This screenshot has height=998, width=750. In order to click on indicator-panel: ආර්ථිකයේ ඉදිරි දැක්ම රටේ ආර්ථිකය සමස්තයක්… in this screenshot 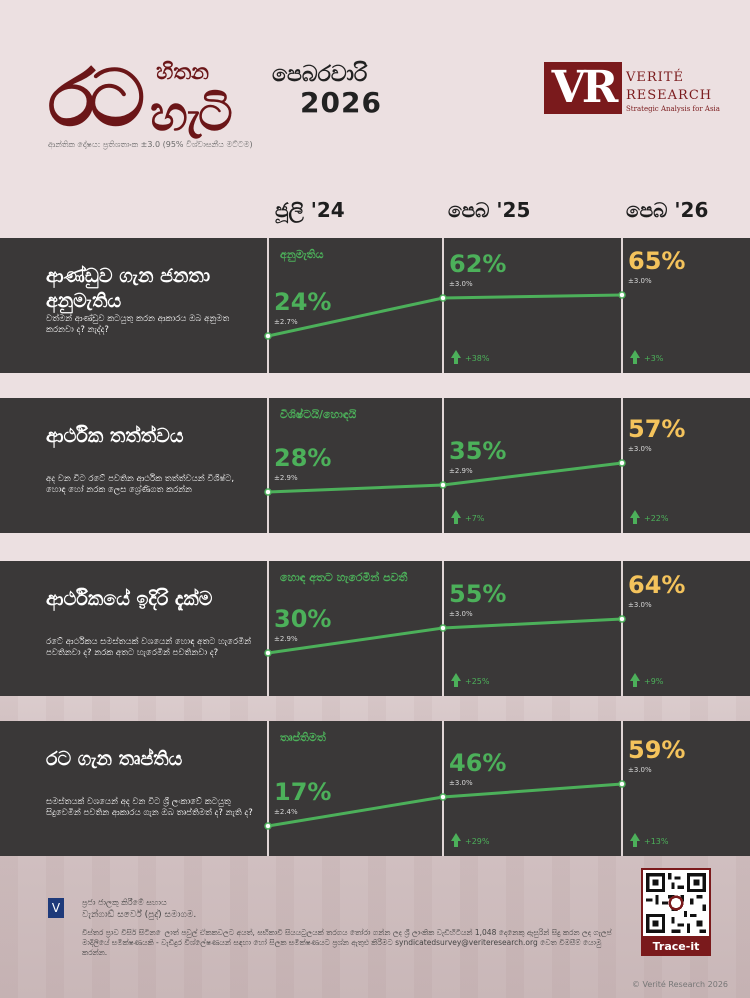, I will do `click(375, 628)`.